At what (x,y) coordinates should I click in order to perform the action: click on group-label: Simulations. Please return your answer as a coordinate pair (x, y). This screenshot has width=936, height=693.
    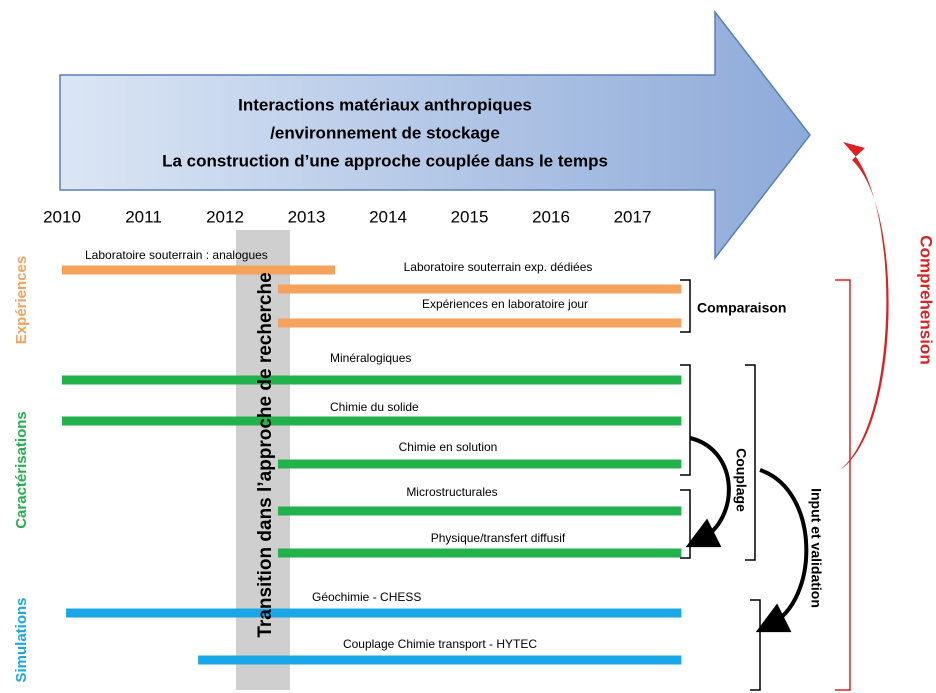
    Looking at the image, I should click on (21, 639).